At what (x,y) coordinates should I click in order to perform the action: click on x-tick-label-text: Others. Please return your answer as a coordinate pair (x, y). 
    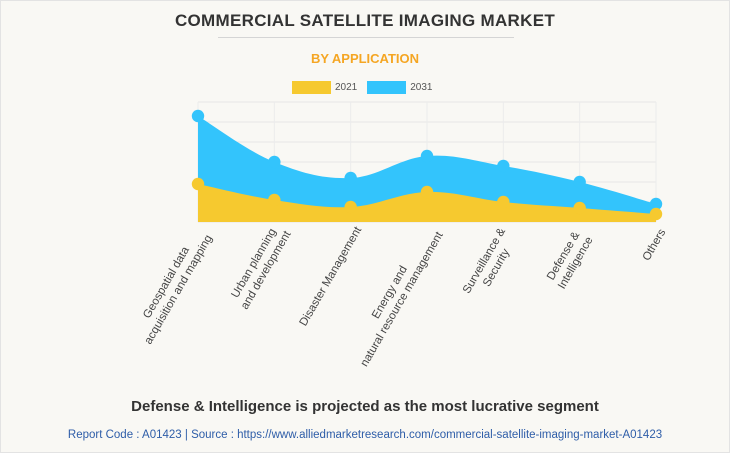
    Looking at the image, I should click on (655, 245).